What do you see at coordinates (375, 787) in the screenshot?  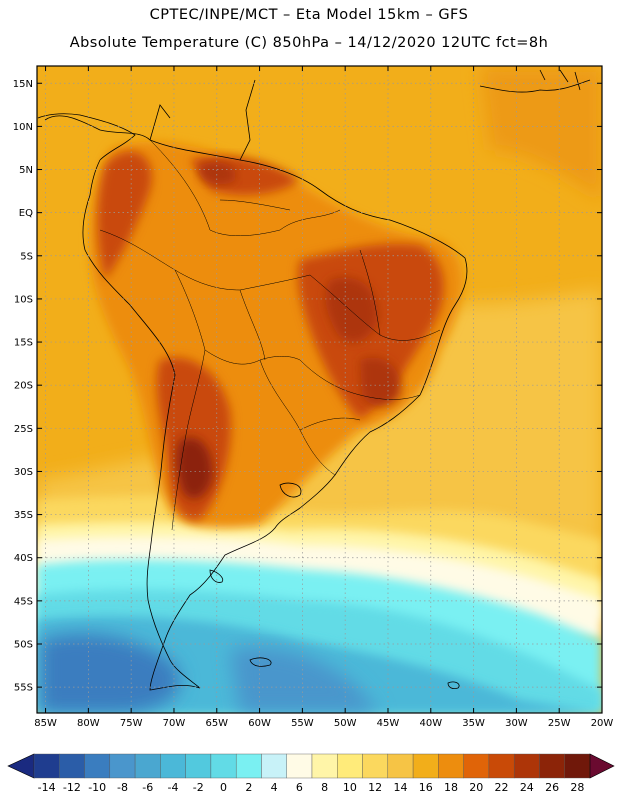 I see `colorbar-label: 12` at bounding box center [375, 787].